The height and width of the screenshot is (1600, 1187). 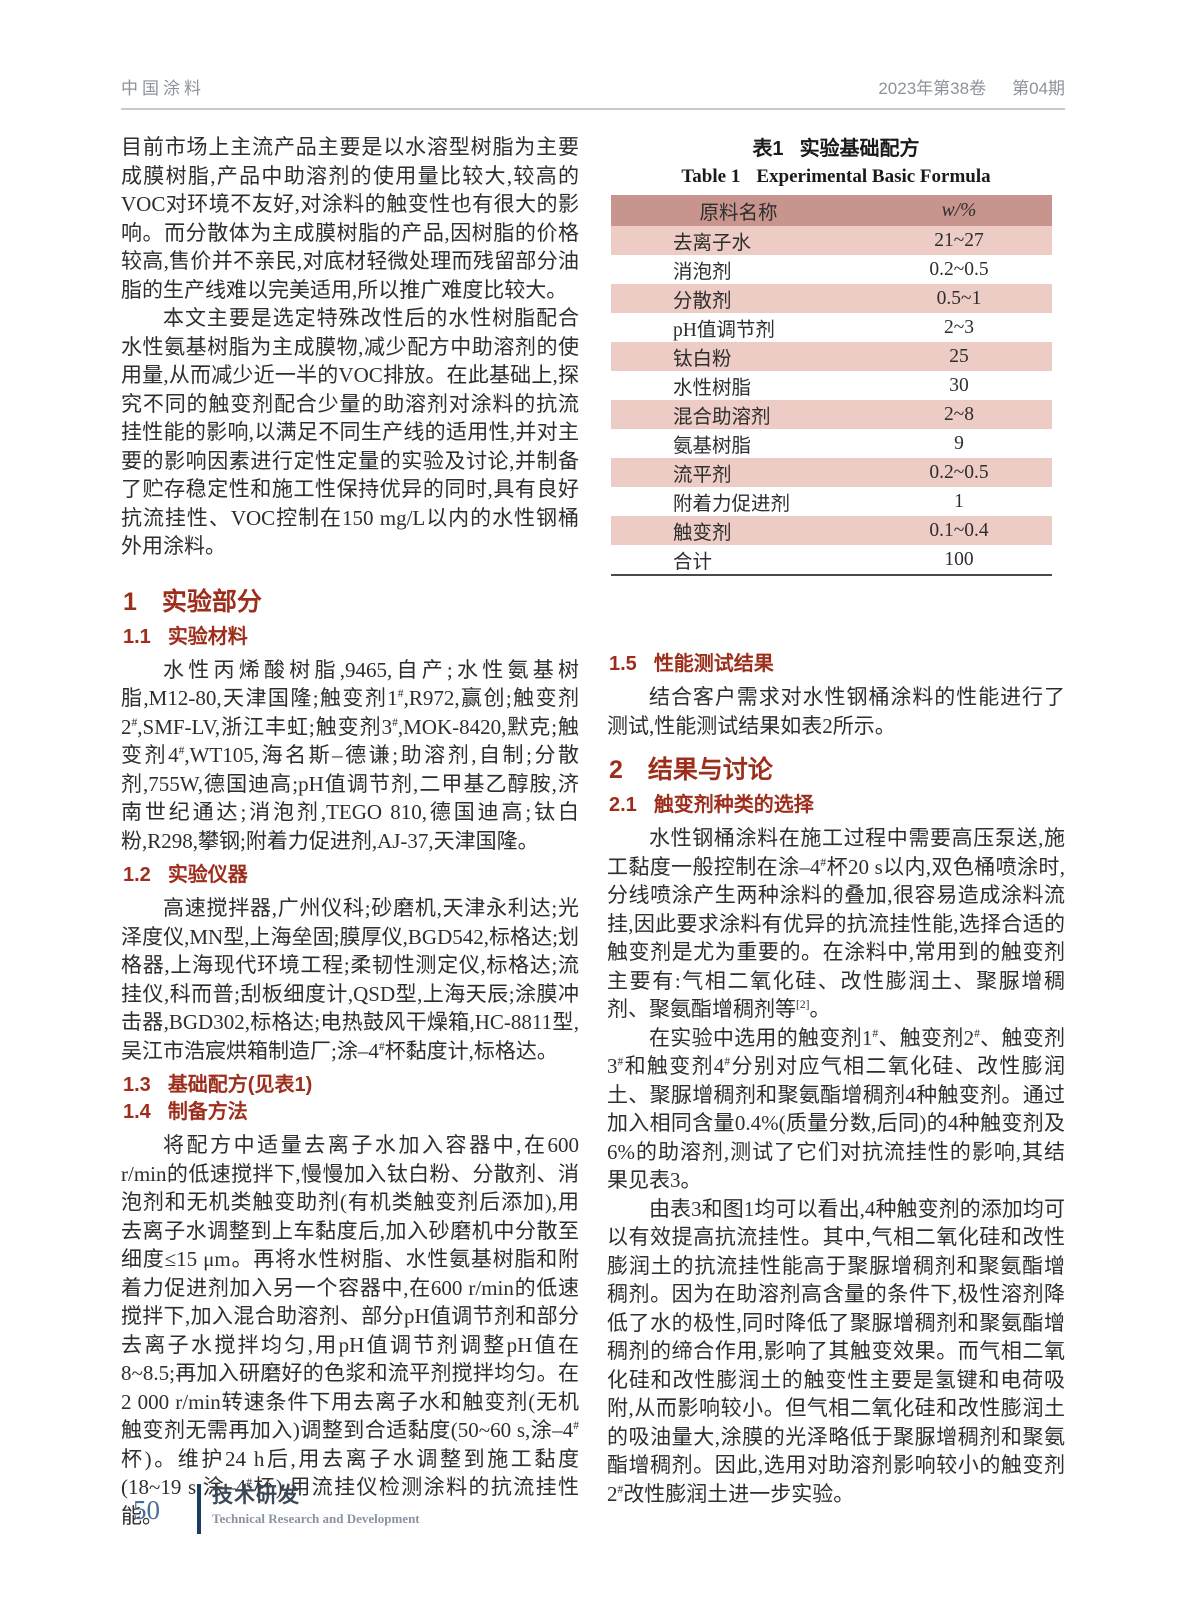 I want to click on formula-table-body: 去离子水 21~27 消泡剂 0.2~0.5 分散剂 0.5~1, so click(x=831, y=401).